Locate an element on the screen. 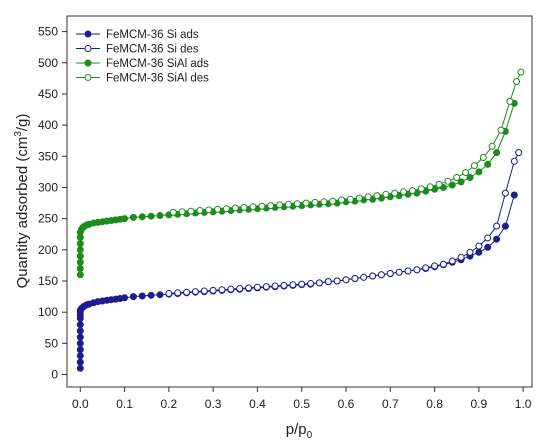 The width and height of the screenshot is (550, 447). y-axis-title-end: /g) is located at coordinates (22, 123).